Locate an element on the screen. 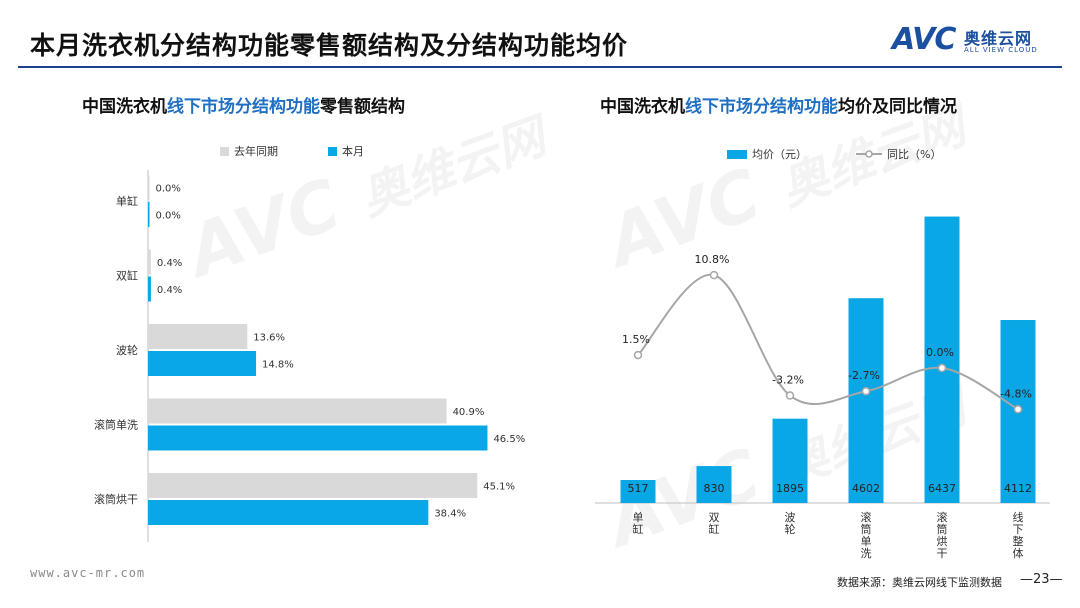 The width and height of the screenshot is (1080, 608). brand-logo: AVC 奥维云网 ALL VIEW CLOUD is located at coordinates (977, 39).